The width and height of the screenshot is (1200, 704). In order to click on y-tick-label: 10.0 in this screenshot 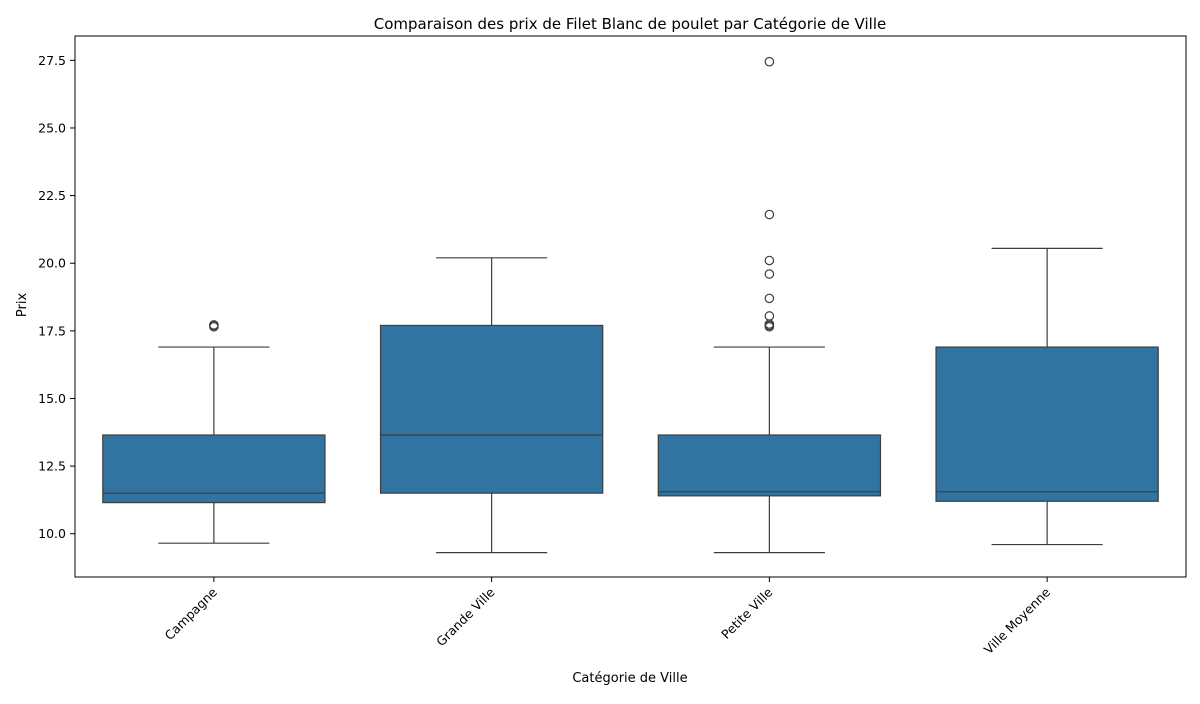, I will do `click(52, 533)`.